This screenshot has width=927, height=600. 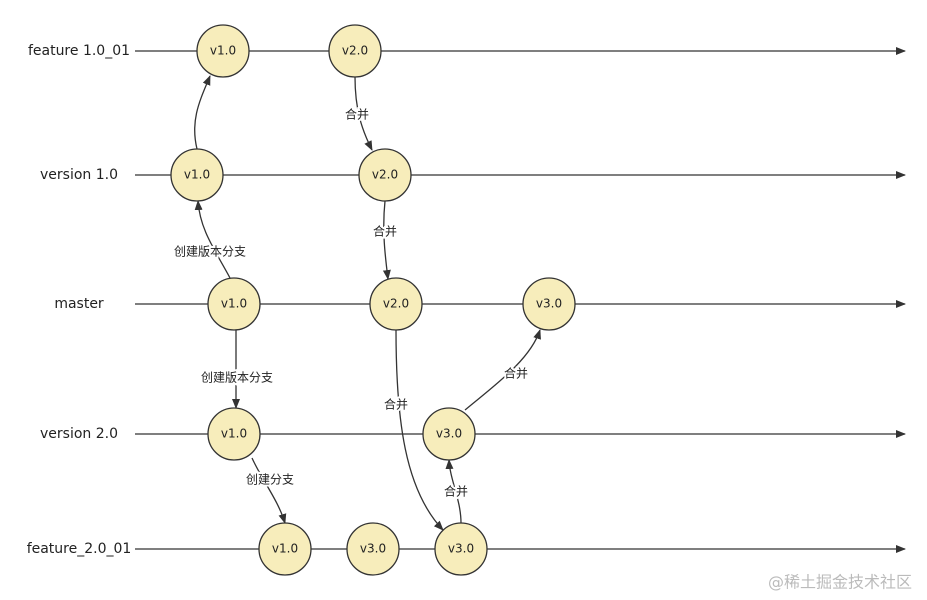 I want to click on edge-label: 创建分支, so click(x=270, y=480).